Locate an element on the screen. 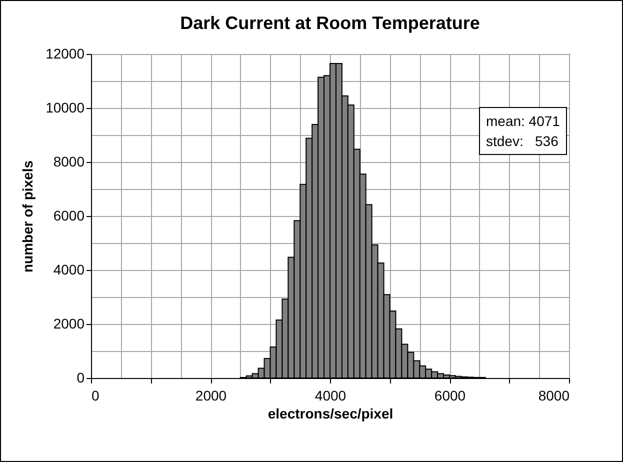  y-tick-label: 12000 is located at coordinates (65, 54).